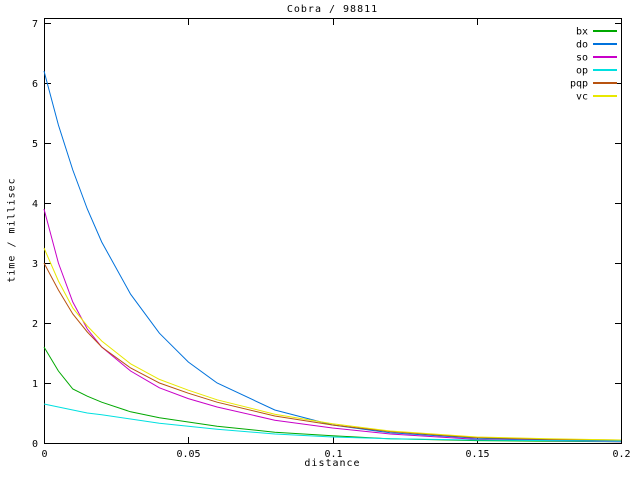 Image resolution: width=640 pixels, height=484 pixels. I want to click on y-tick-label: 4, so click(35, 204).